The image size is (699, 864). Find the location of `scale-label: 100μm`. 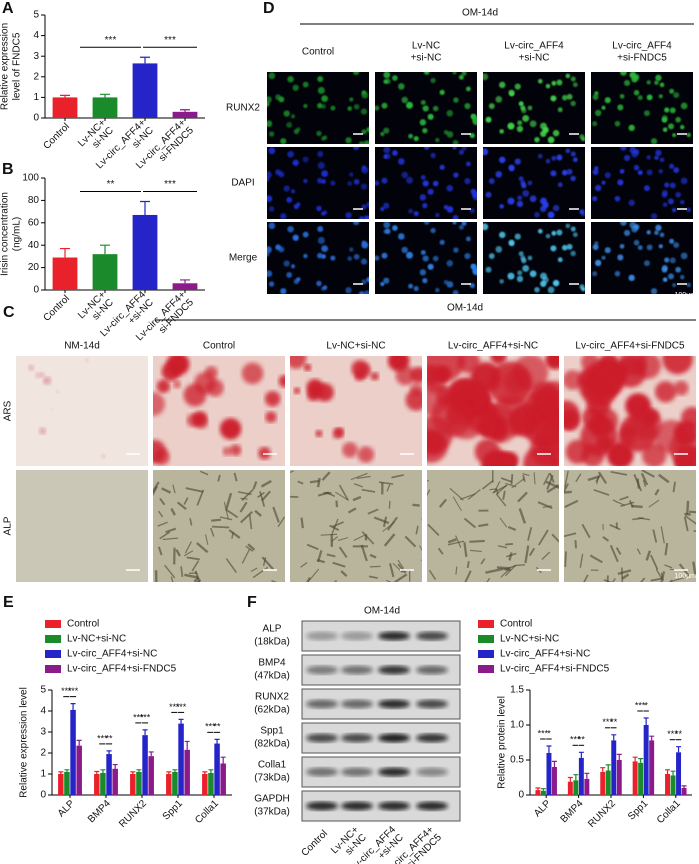

scale-label: 100μm is located at coordinates (685, 576).